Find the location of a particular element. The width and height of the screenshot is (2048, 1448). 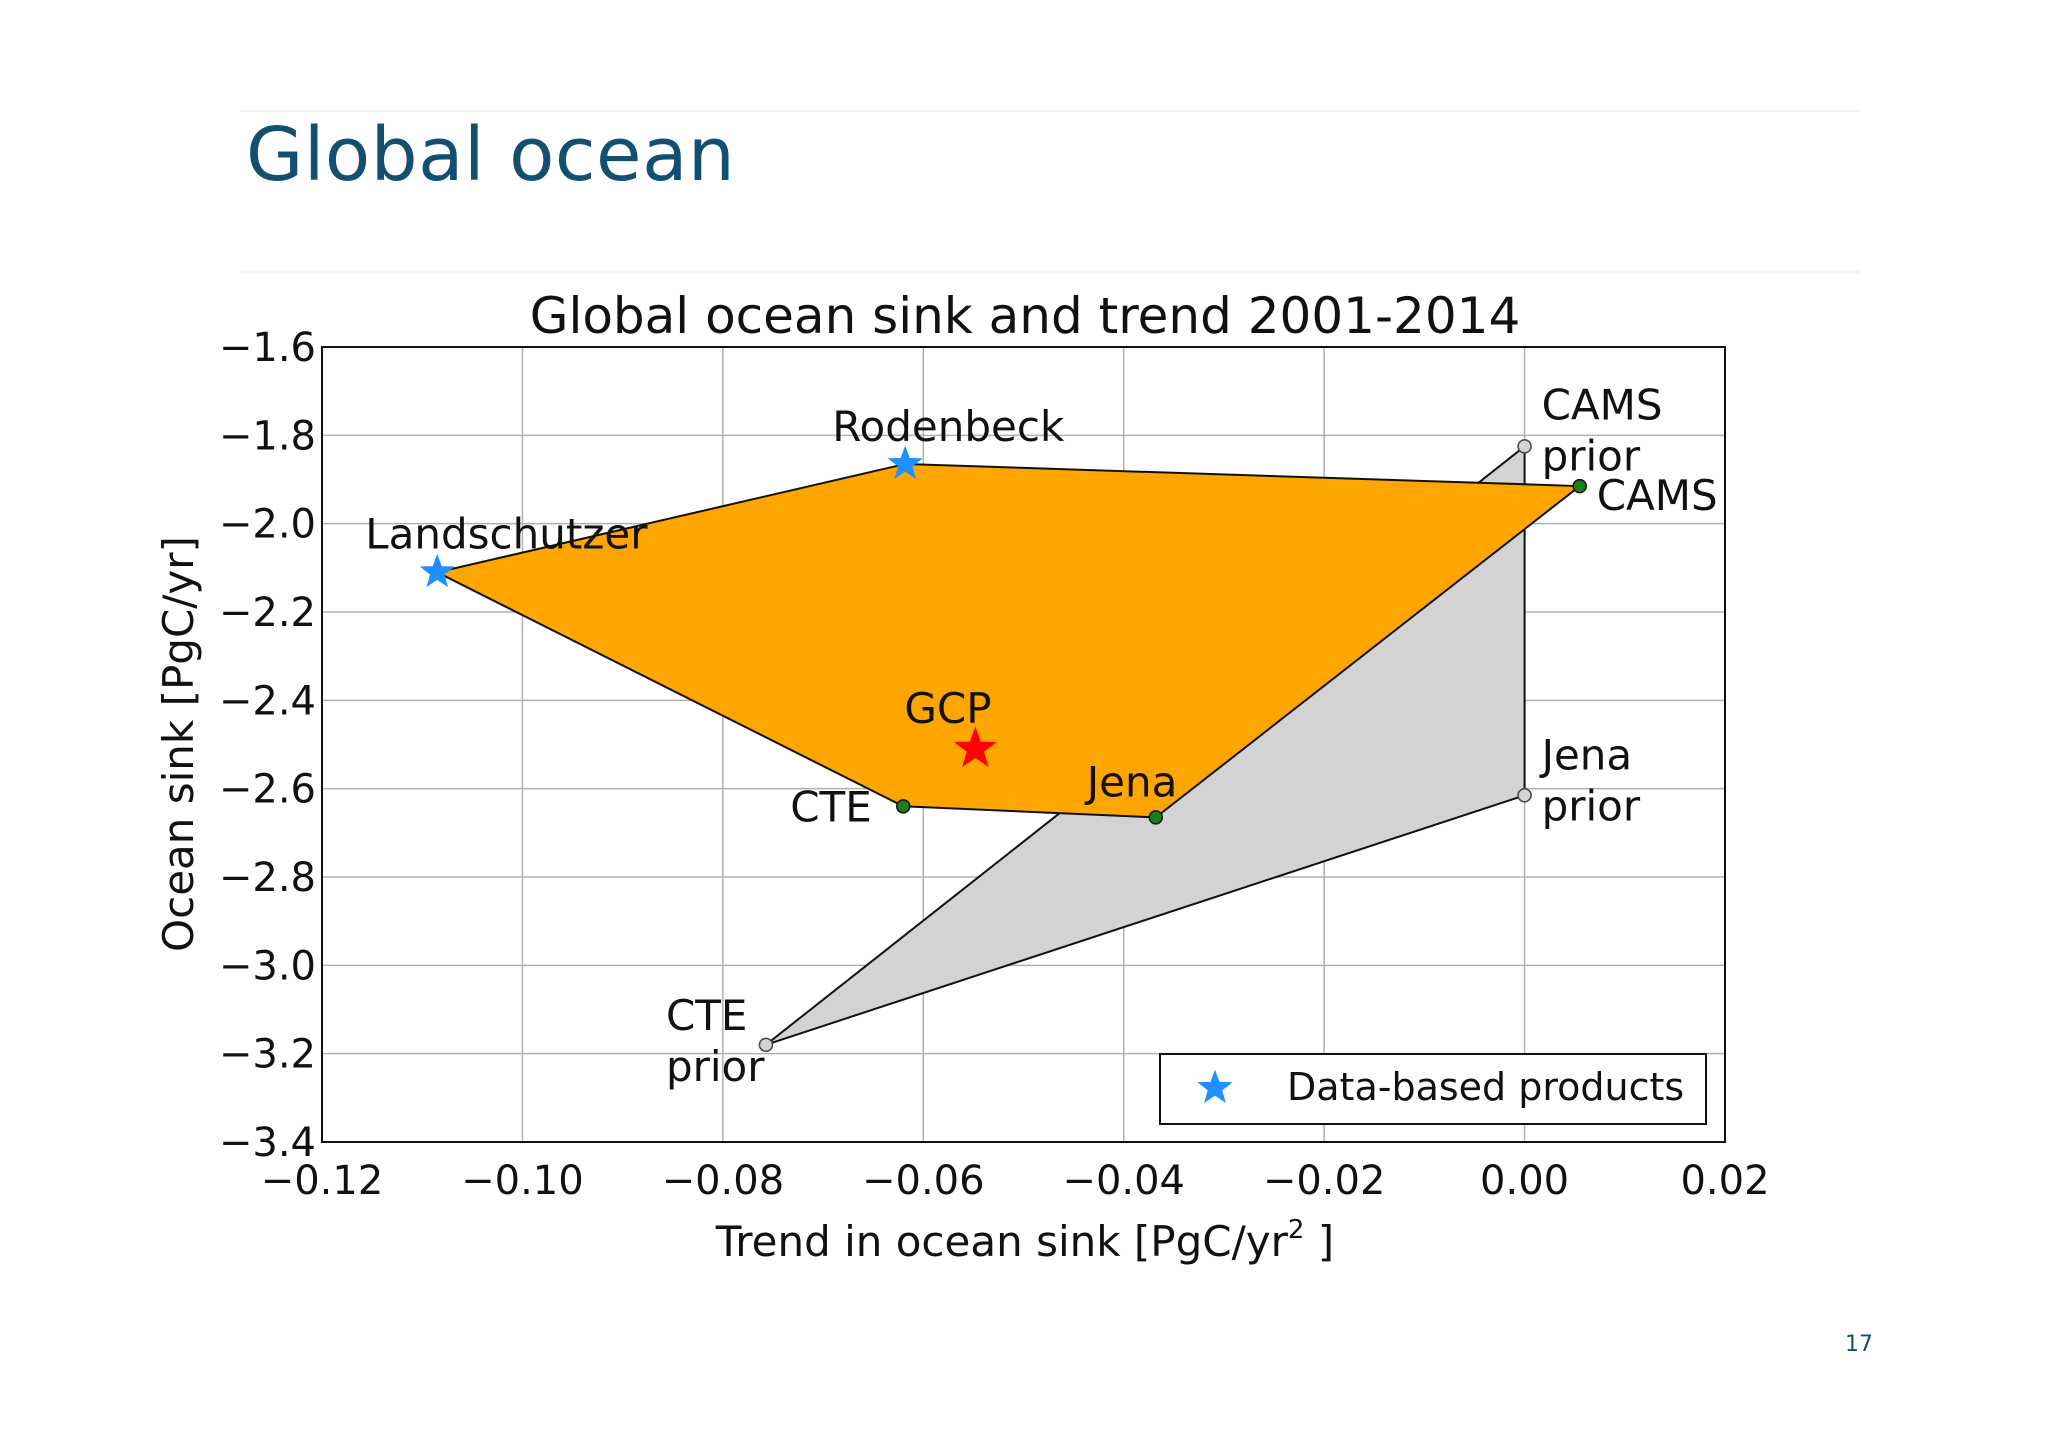

x-tick-label: −0.04 is located at coordinates (1123, 1181).